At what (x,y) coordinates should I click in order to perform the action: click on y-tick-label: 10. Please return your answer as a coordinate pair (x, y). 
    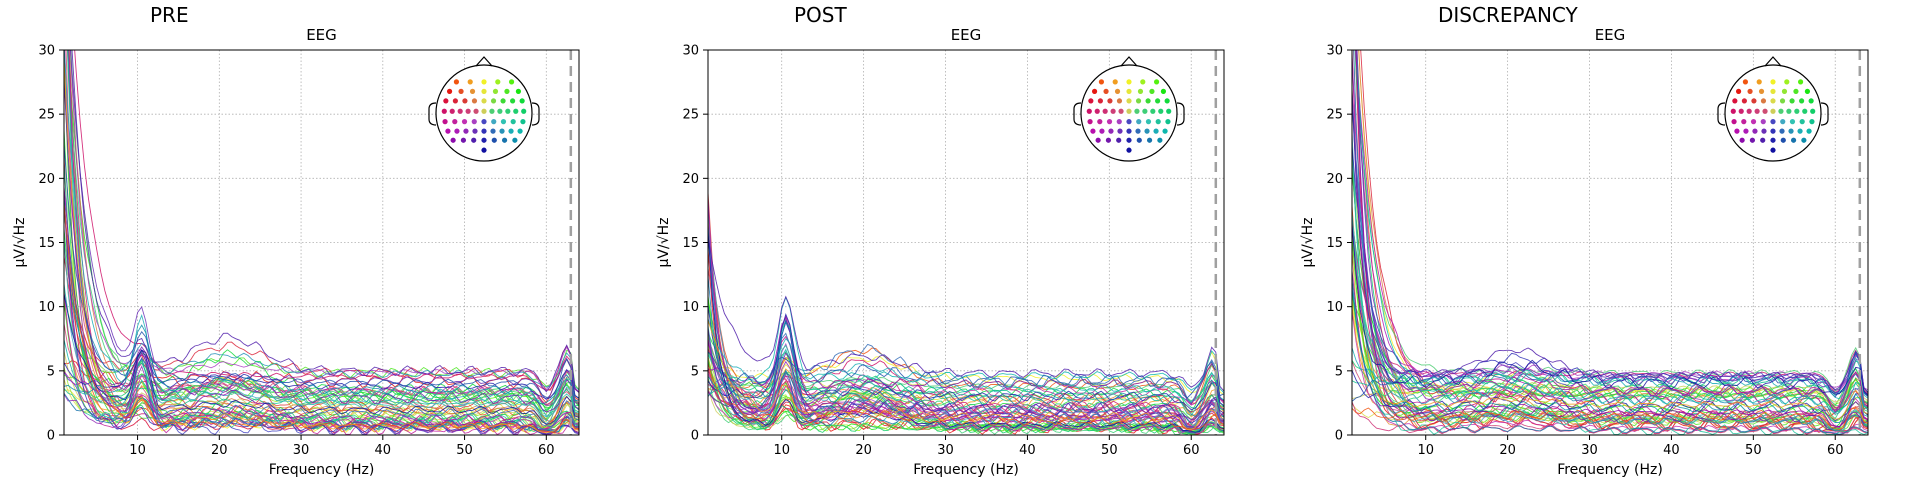
    Looking at the image, I should click on (1334, 307).